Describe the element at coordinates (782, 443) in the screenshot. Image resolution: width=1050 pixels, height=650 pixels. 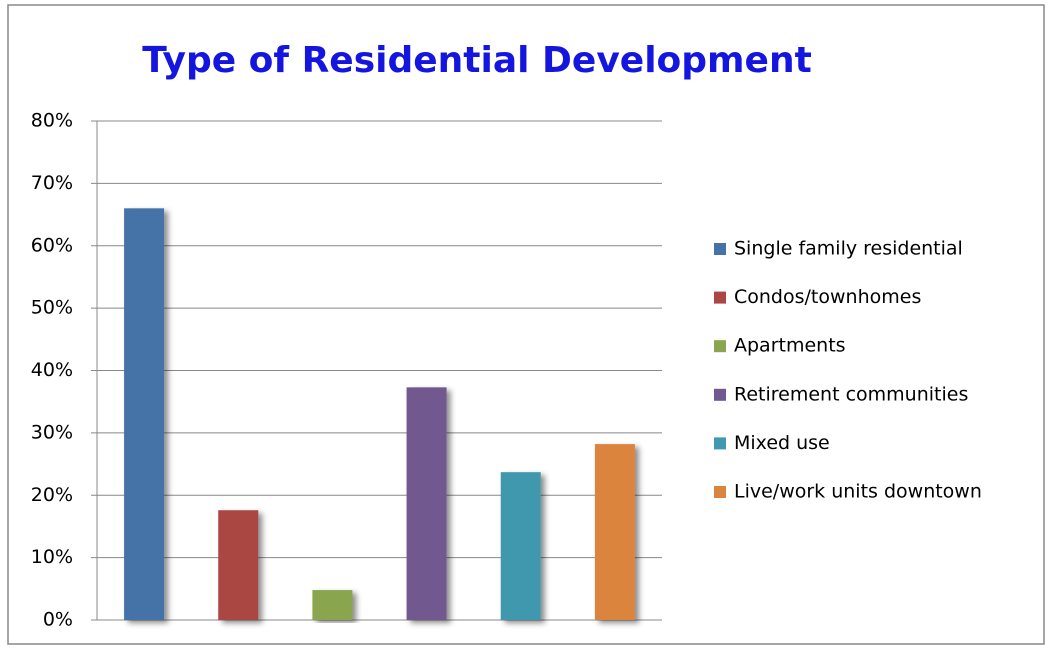
I see `legend-label: Mixed use` at that location.